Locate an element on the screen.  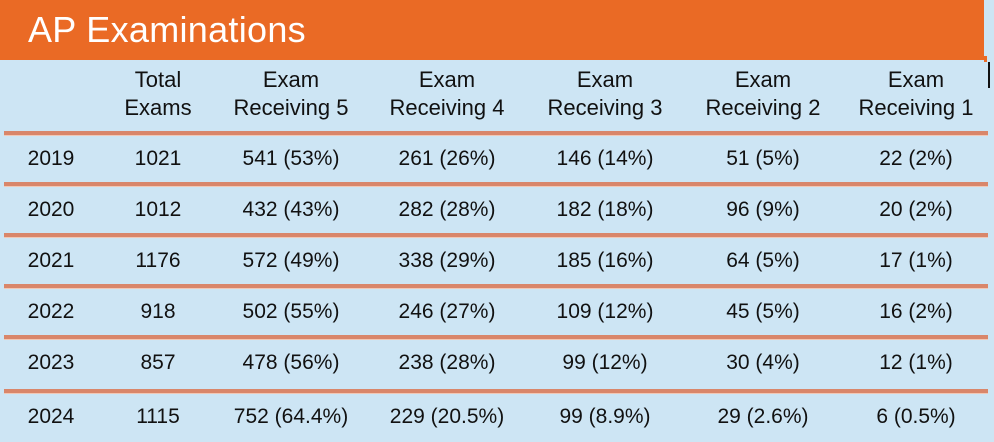
header-line: Receiving 4 is located at coordinates (447, 107).